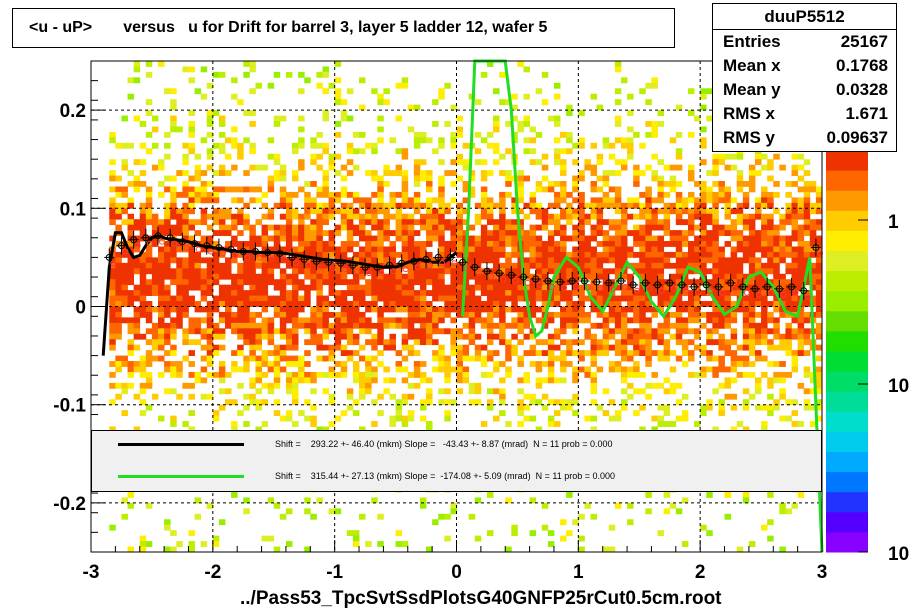  I want to click on profile-point, so click(405, 269).